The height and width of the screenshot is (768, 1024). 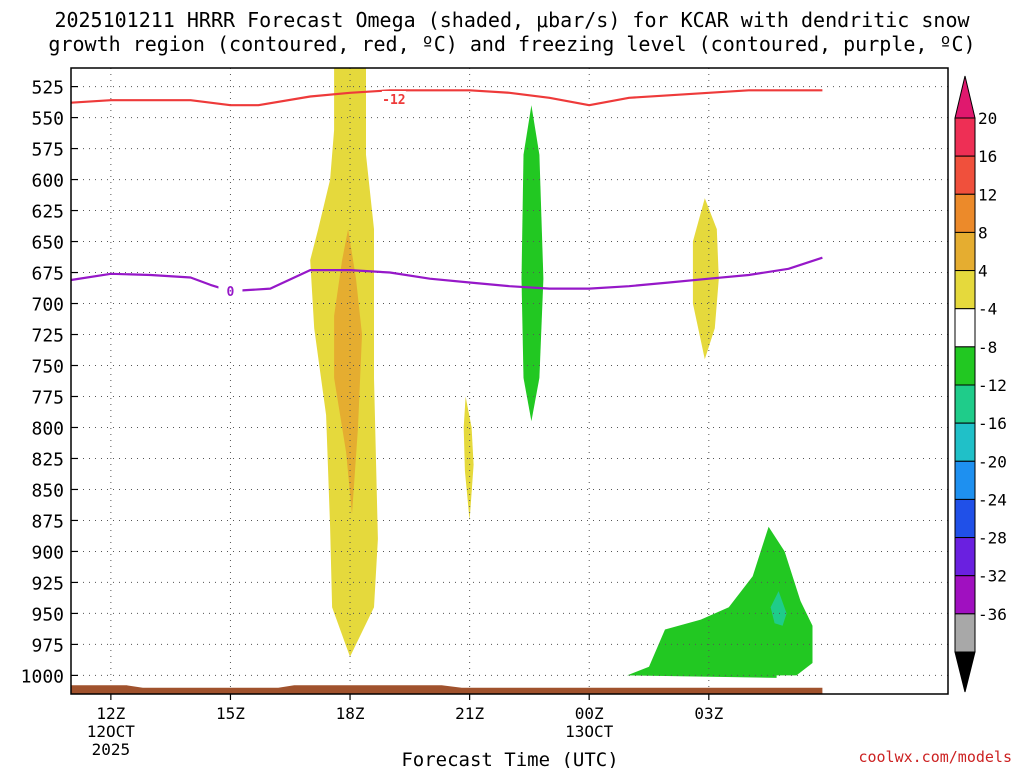 I want to click on y-tick-label-600: 600, so click(x=47, y=181).